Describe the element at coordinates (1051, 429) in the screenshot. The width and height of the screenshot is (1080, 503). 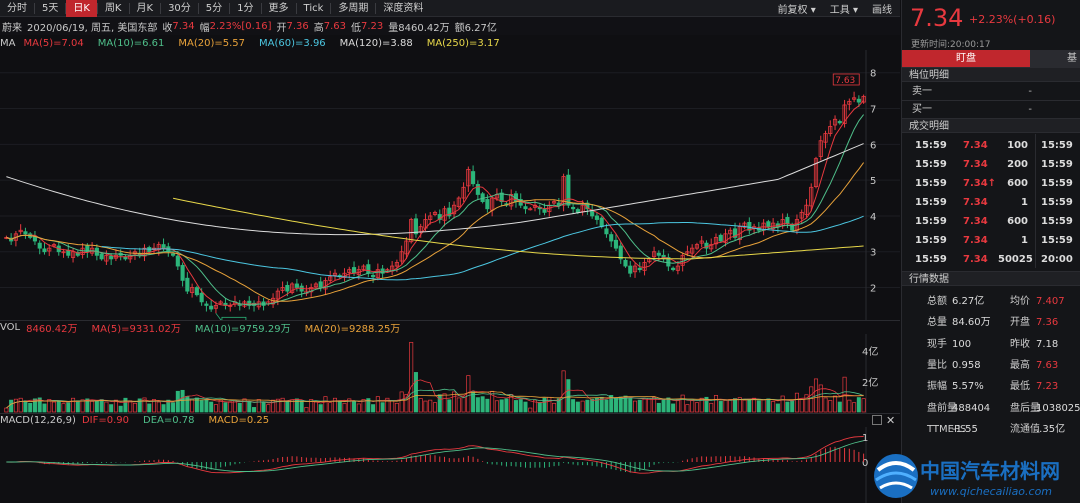
I see `market-value-2: ..35亿` at that location.